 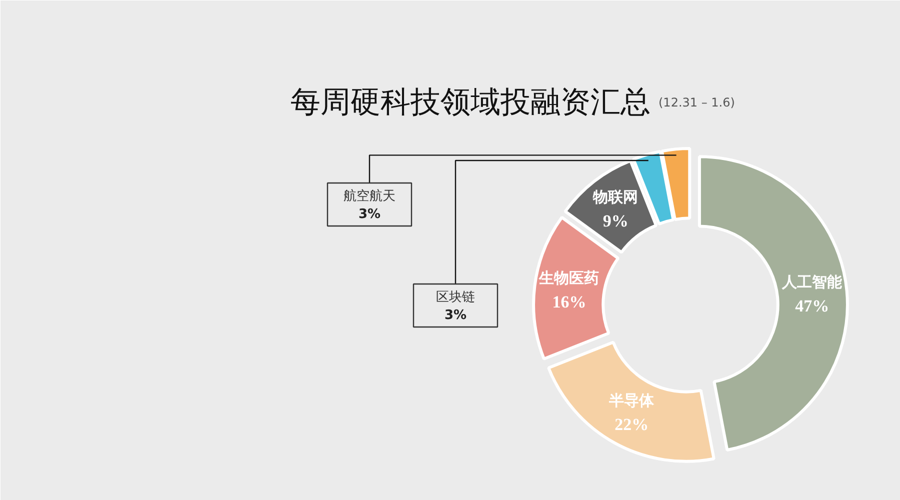 I want to click on slice-label: 人工智能, so click(x=812, y=282).